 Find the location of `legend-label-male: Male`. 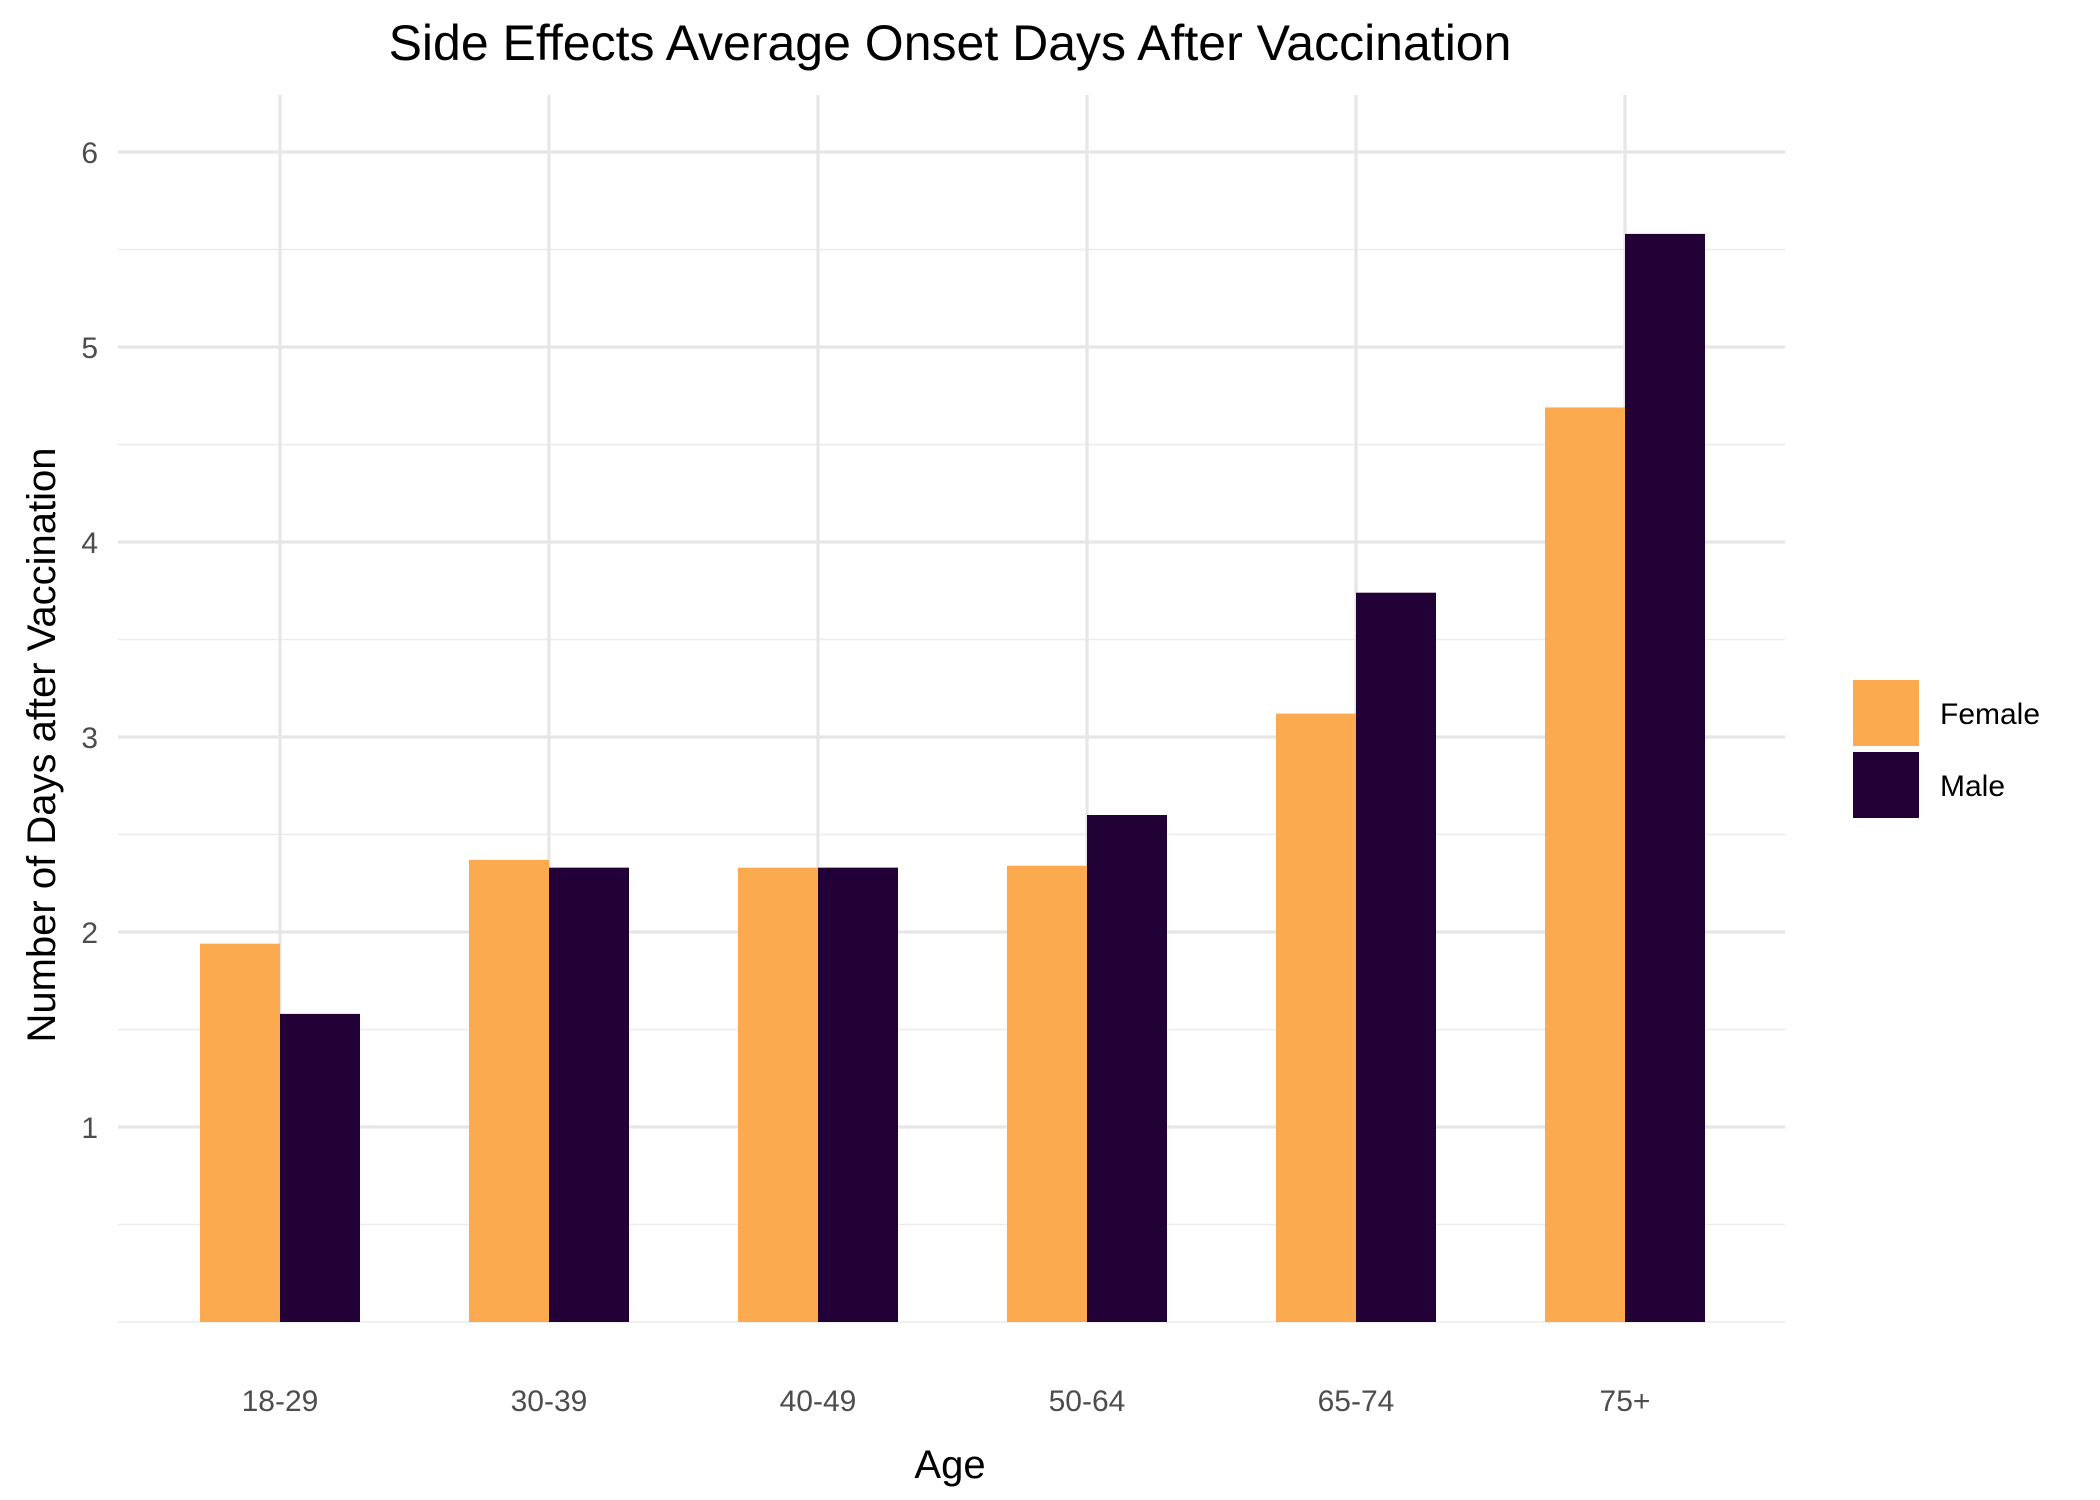

legend-label-male: Male is located at coordinates (1972, 786).